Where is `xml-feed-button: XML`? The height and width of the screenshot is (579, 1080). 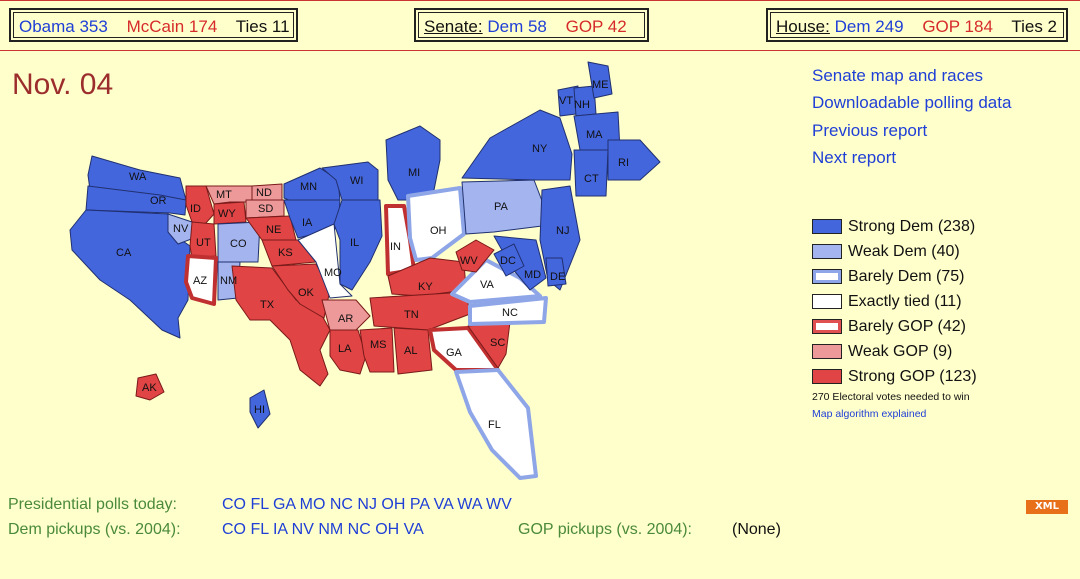
xml-feed-button: XML is located at coordinates (1047, 507).